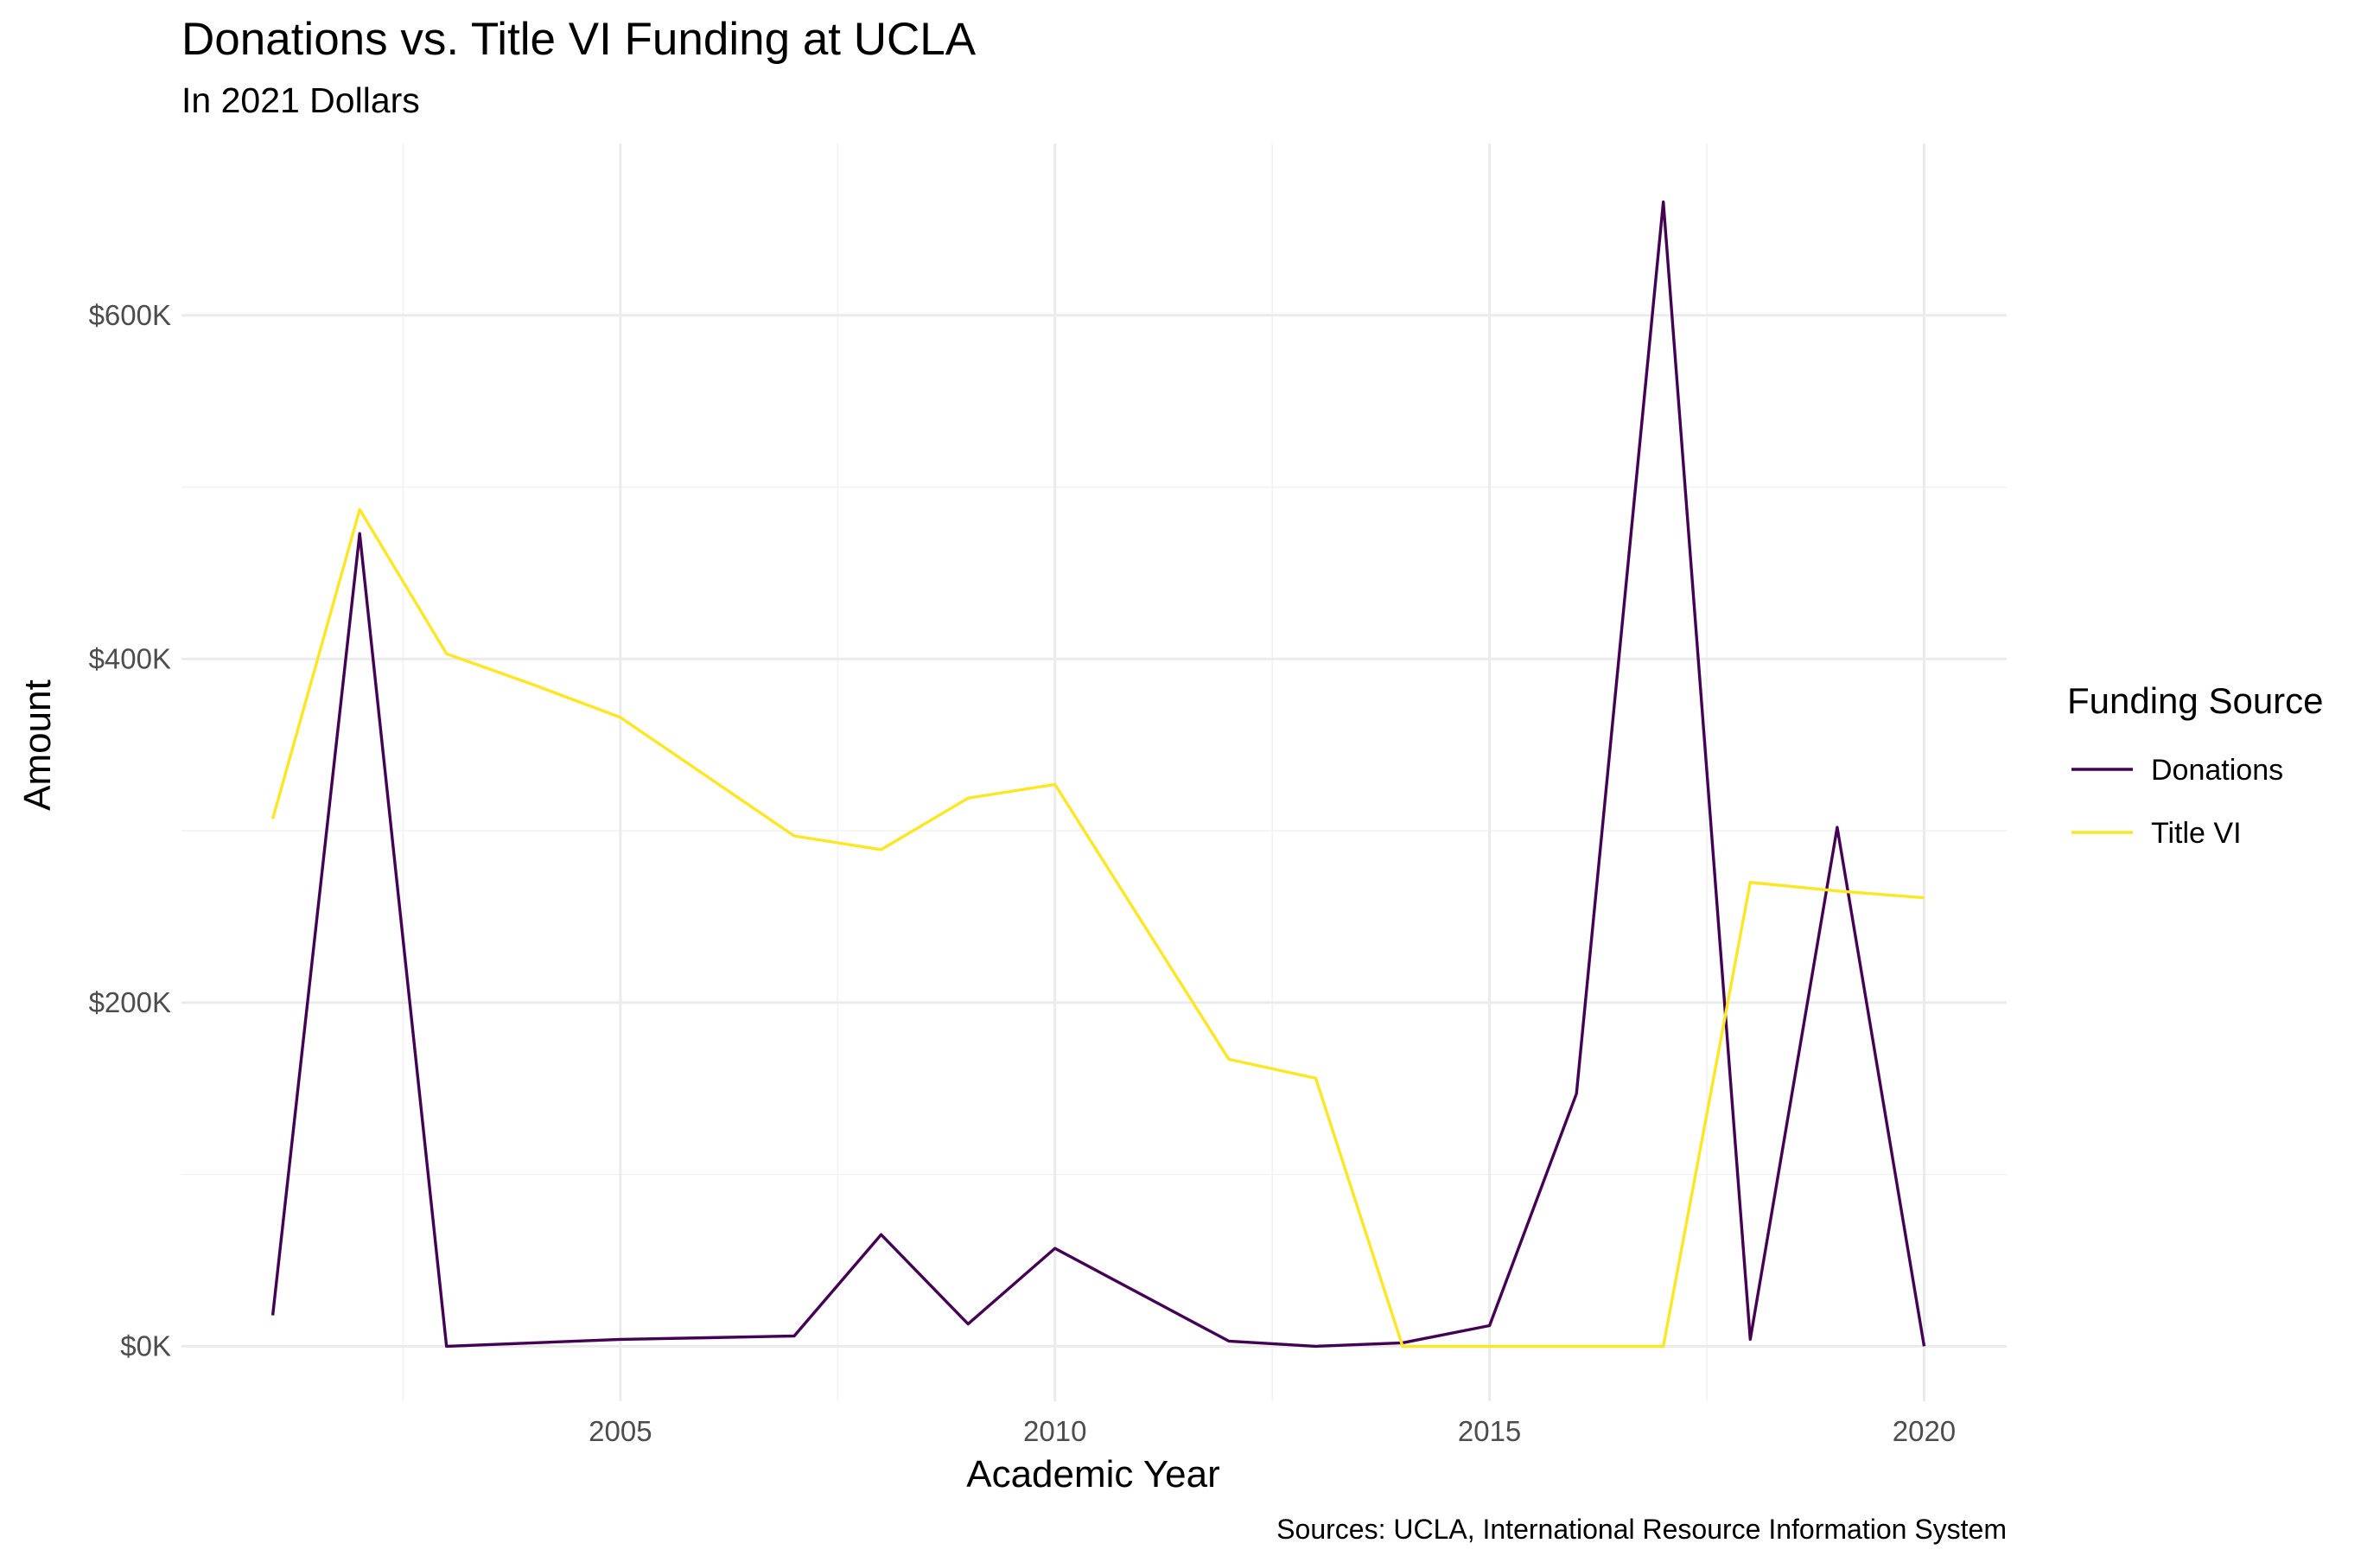 The width and height of the screenshot is (2380, 1556). What do you see at coordinates (1054, 1431) in the screenshot?
I see `x-tick-label: 2010` at bounding box center [1054, 1431].